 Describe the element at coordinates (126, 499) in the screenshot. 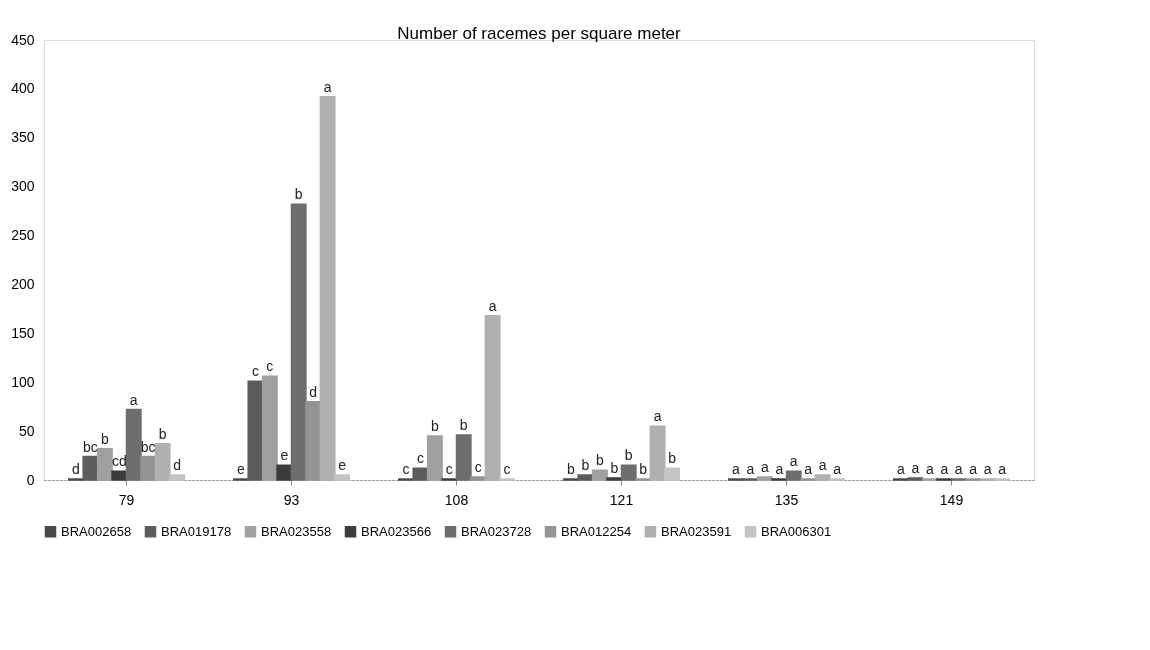

I see `x-tick-label: 79` at that location.